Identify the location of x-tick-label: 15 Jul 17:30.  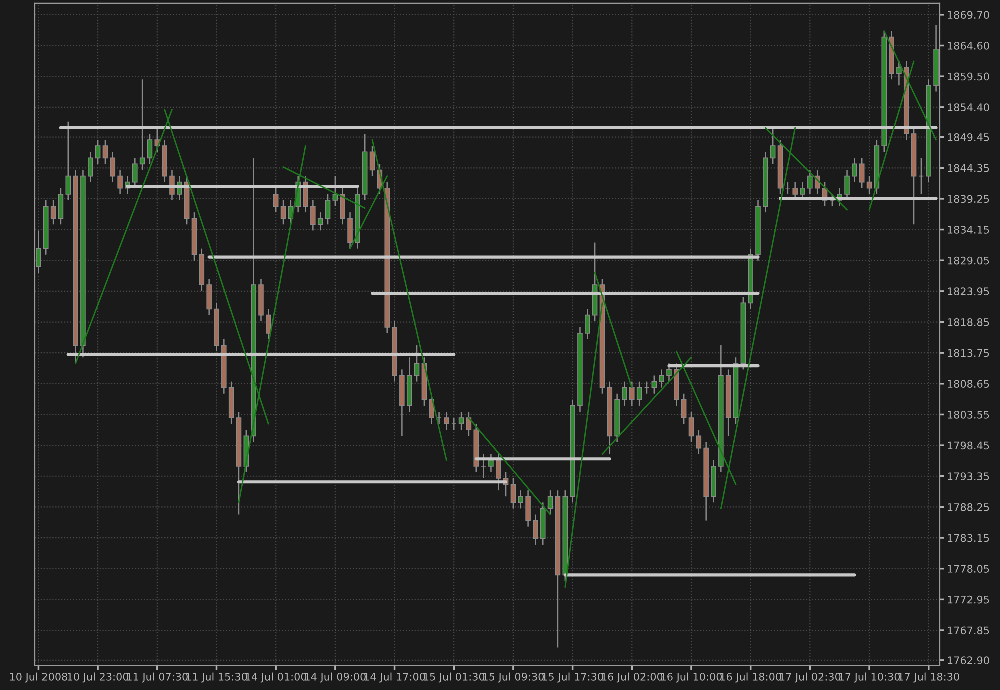
(573, 677).